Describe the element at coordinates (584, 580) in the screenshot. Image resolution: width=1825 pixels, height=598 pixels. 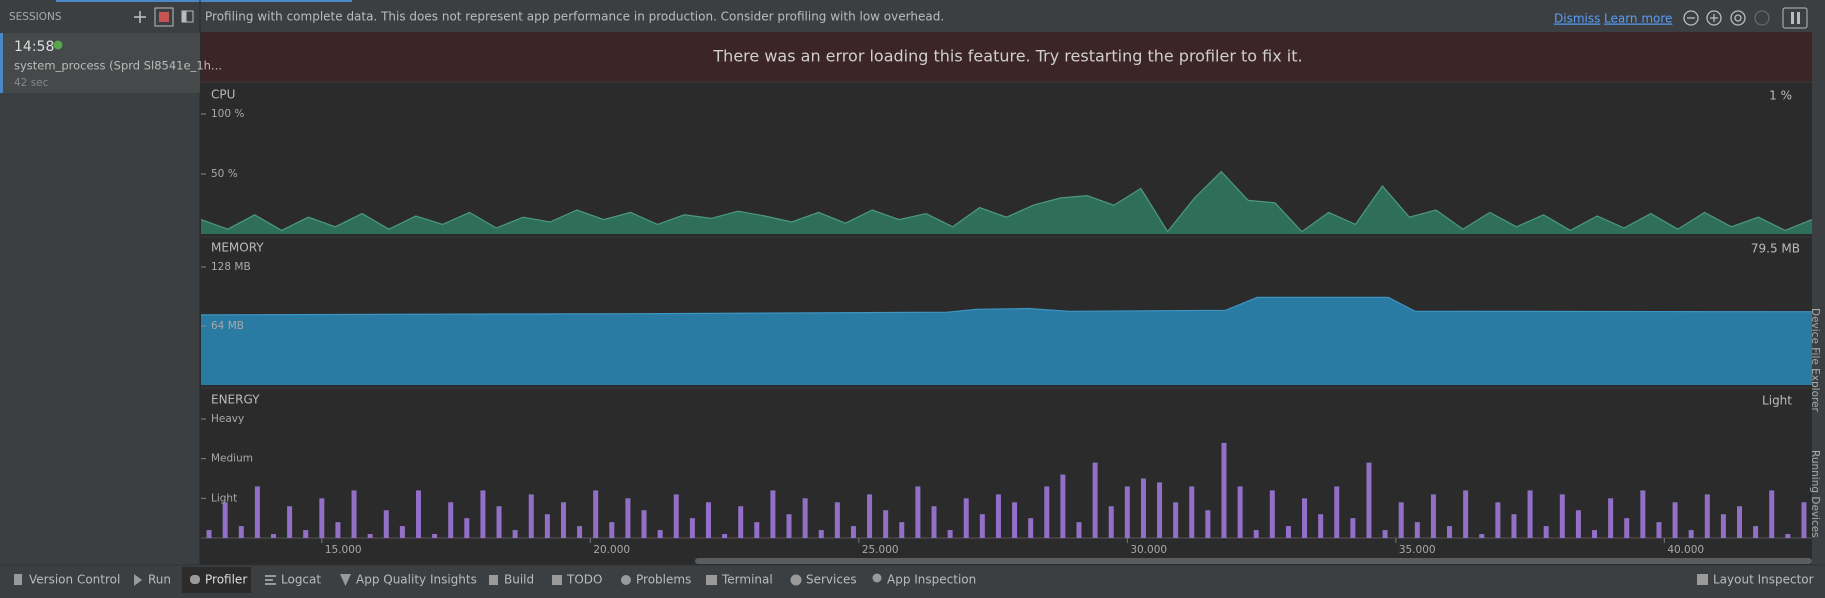
I see `tool-window-tab: TODO` at that location.